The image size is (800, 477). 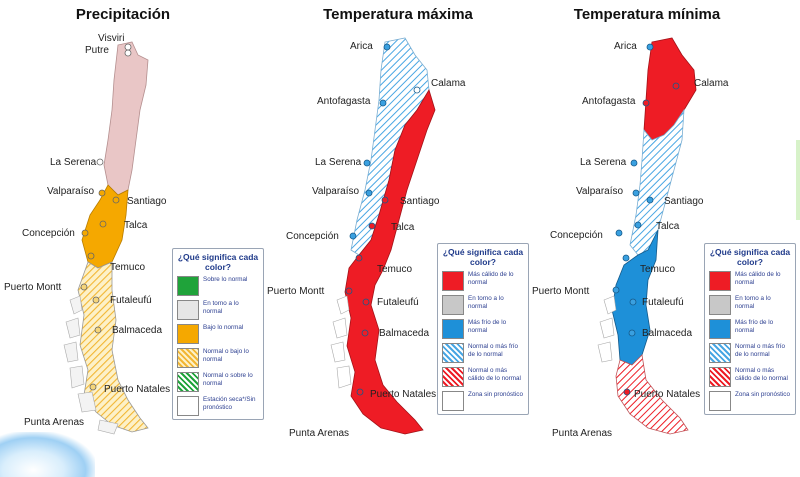 What do you see at coordinates (647, 236) in the screenshot?
I see `chile-map-min-temperature` at bounding box center [647, 236].